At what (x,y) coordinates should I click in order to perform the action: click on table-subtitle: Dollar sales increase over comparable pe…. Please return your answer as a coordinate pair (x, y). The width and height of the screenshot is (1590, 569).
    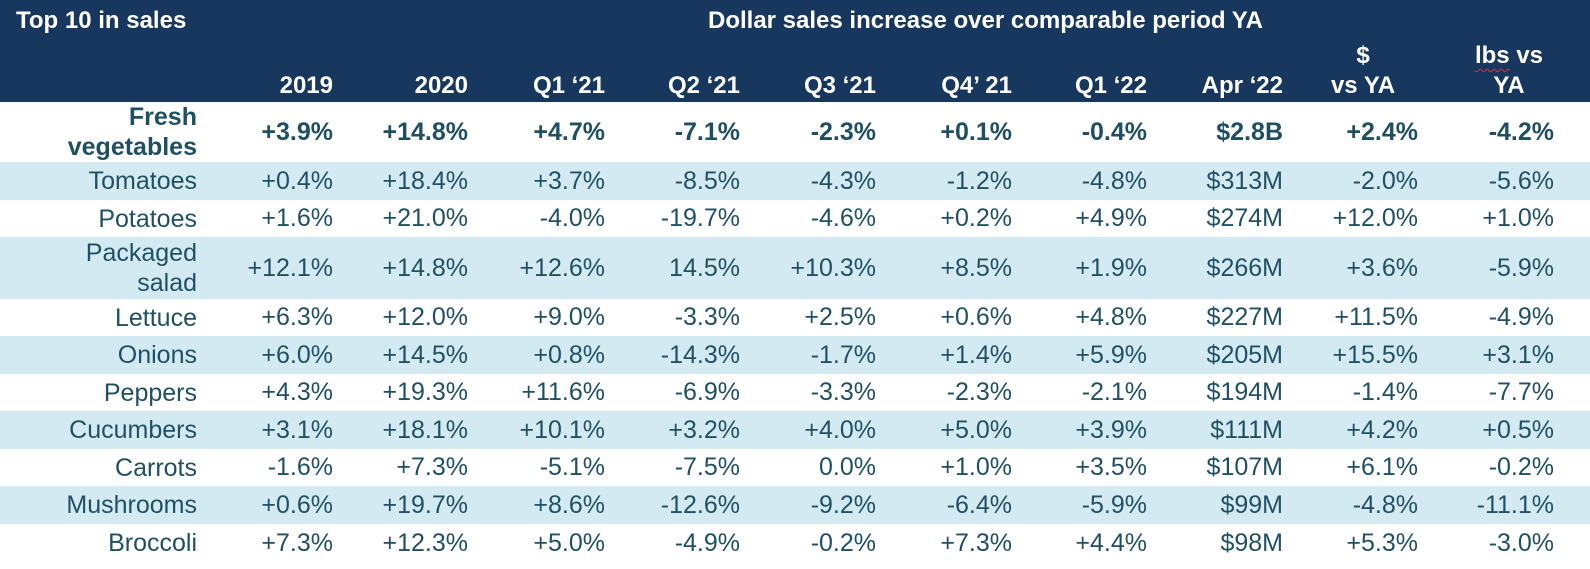
    Looking at the image, I should click on (985, 20).